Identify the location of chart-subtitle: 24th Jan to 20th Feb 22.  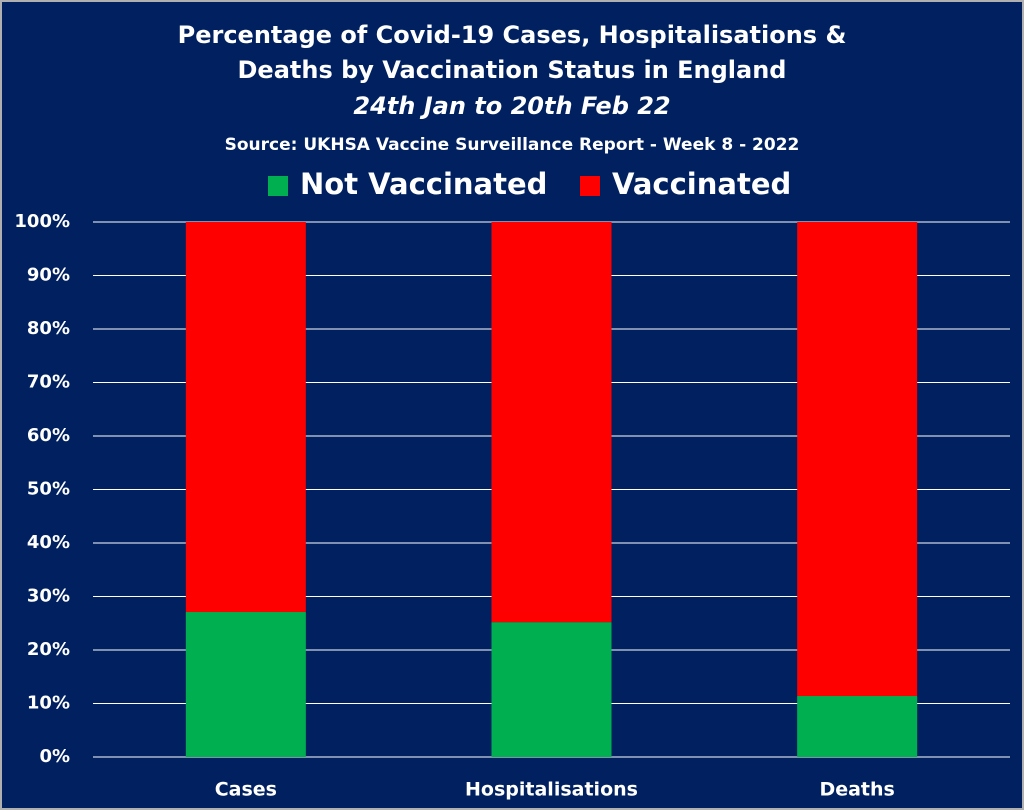
(511, 106).